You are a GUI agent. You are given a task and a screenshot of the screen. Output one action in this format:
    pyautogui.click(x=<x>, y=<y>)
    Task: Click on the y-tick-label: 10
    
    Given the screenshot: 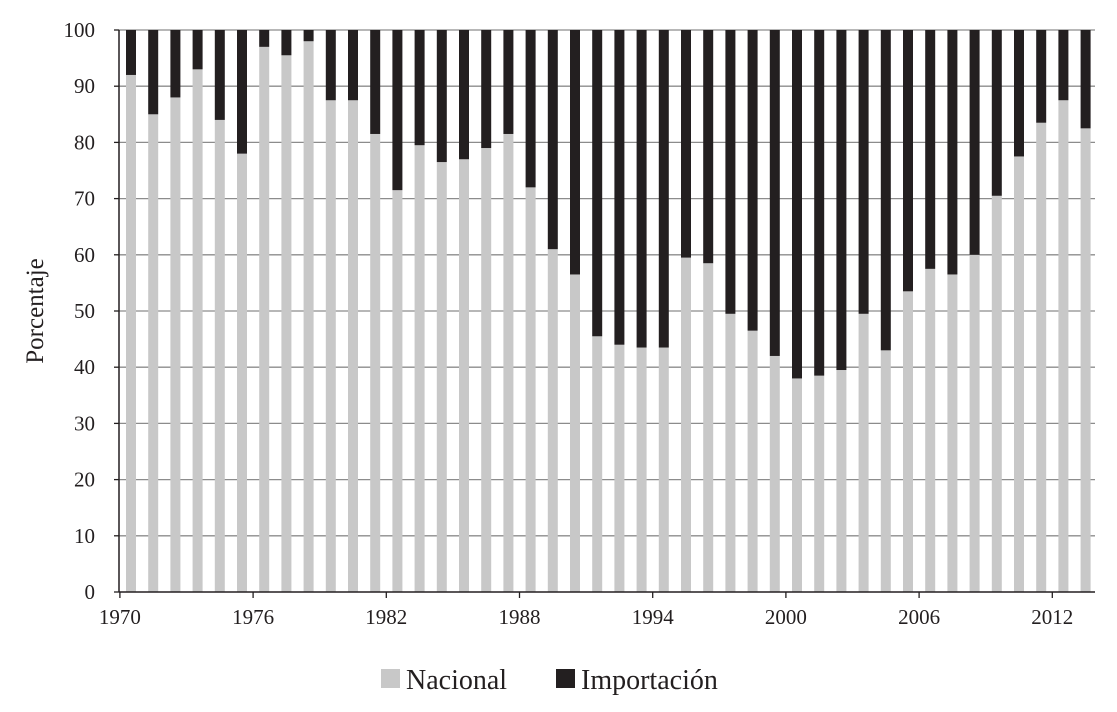 What is the action you would take?
    pyautogui.click(x=84, y=536)
    